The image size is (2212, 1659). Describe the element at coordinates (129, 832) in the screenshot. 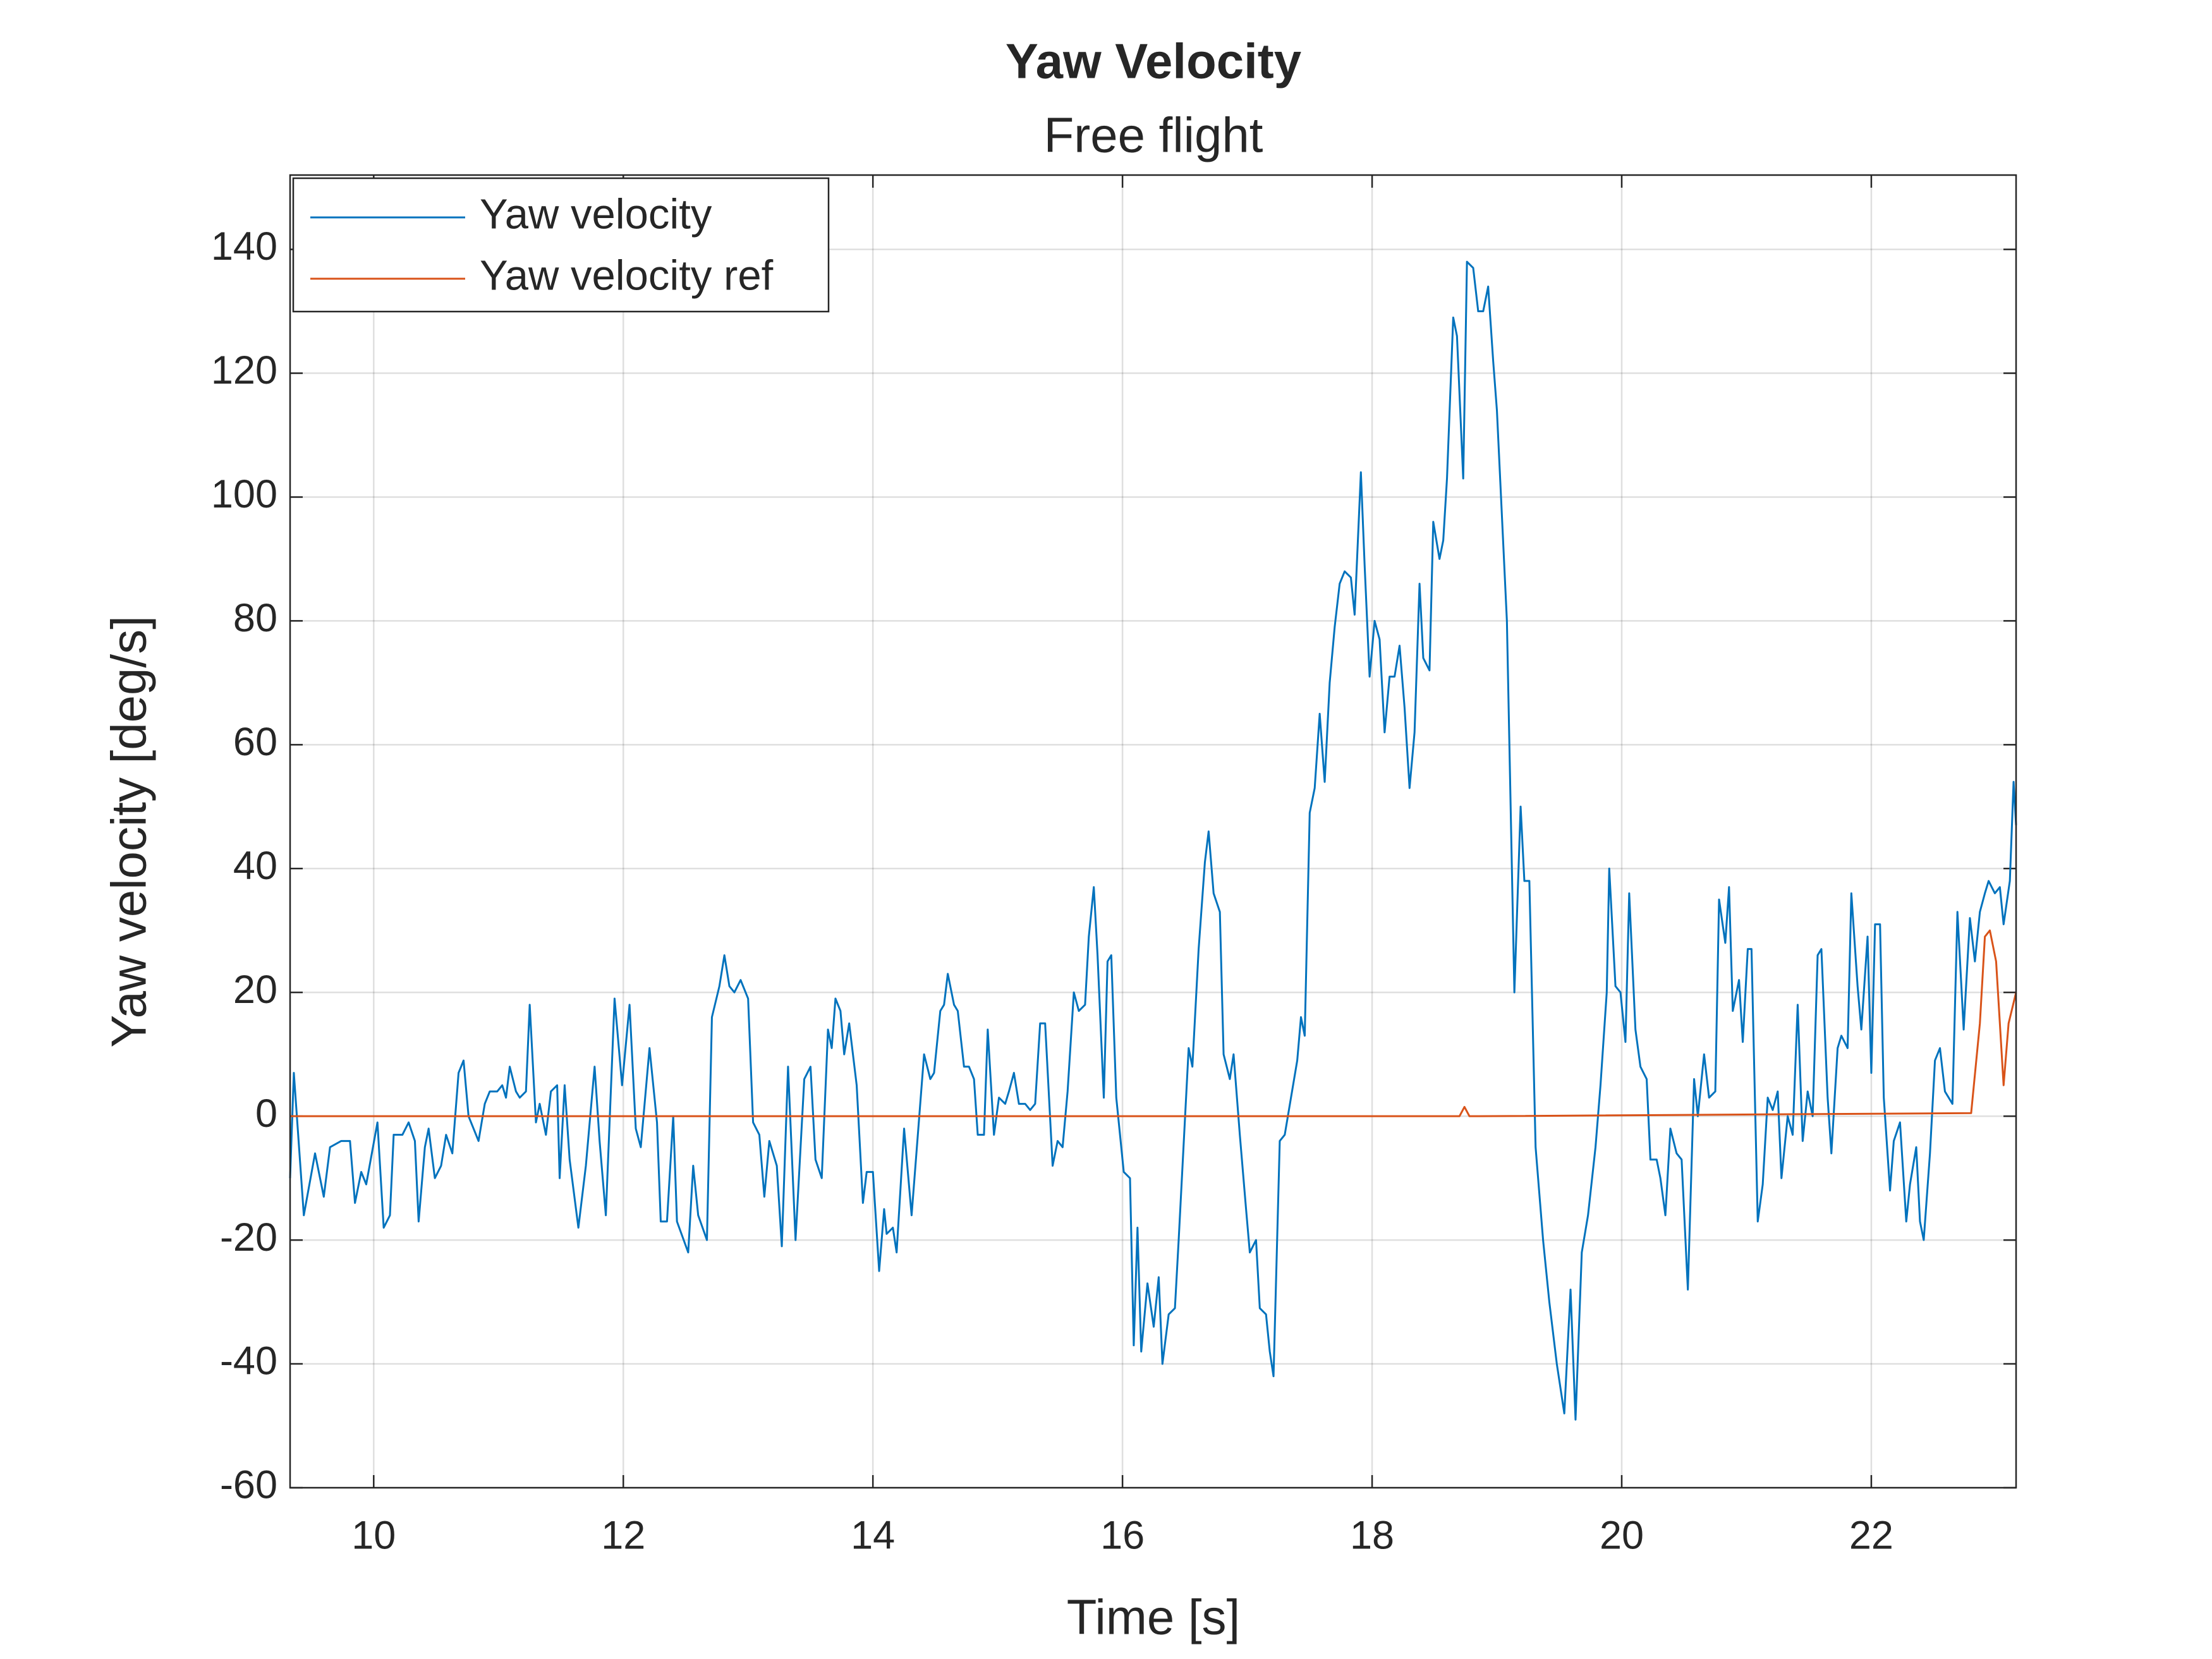

I see `y-axis-label: Yaw velocity [deg/s]` at that location.